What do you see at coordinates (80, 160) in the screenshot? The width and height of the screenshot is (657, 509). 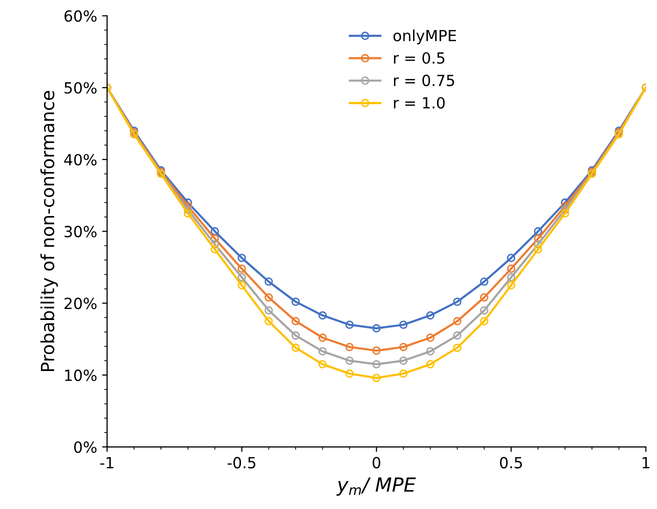 I see `y-tick-label: 40%` at bounding box center [80, 160].